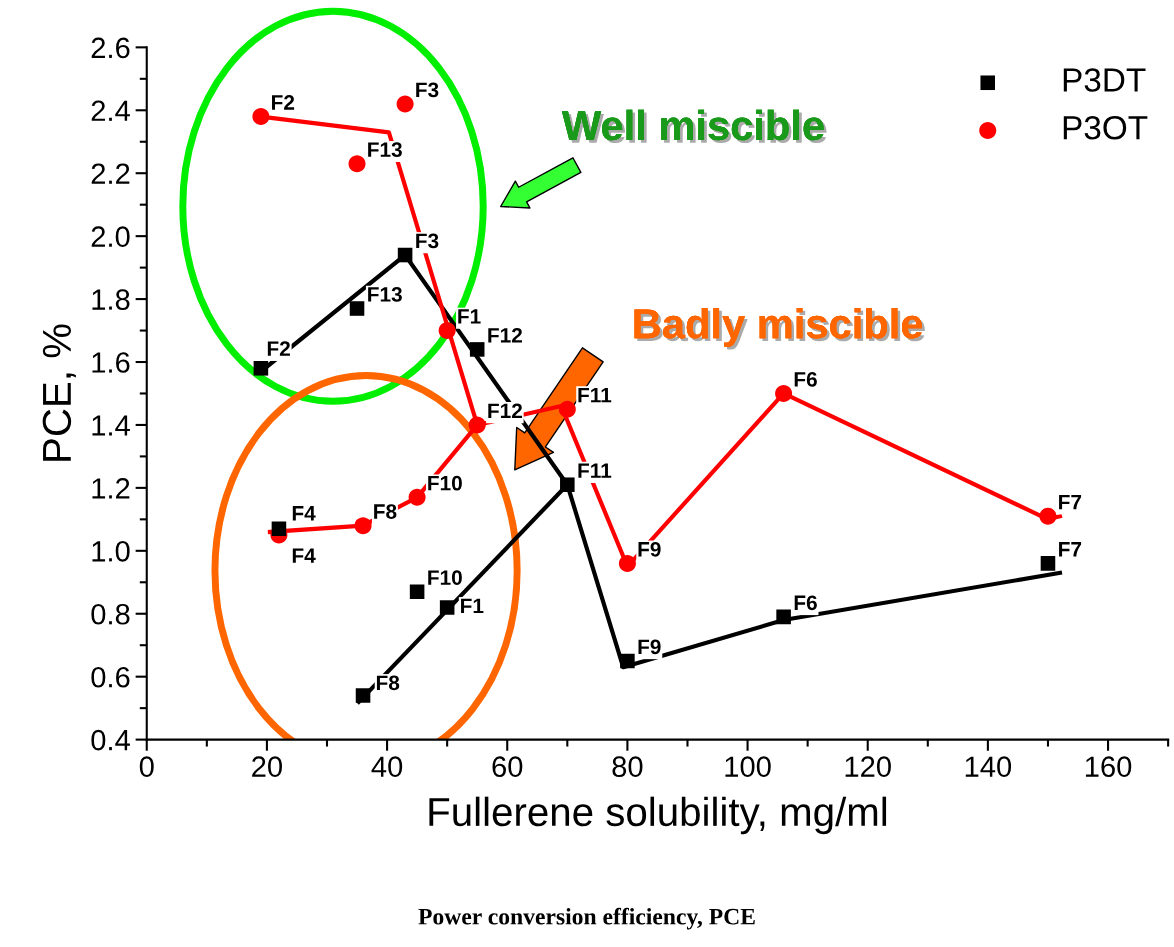  Describe the element at coordinates (1108, 766) in the screenshot. I see `x-tick-label: 160` at that location.